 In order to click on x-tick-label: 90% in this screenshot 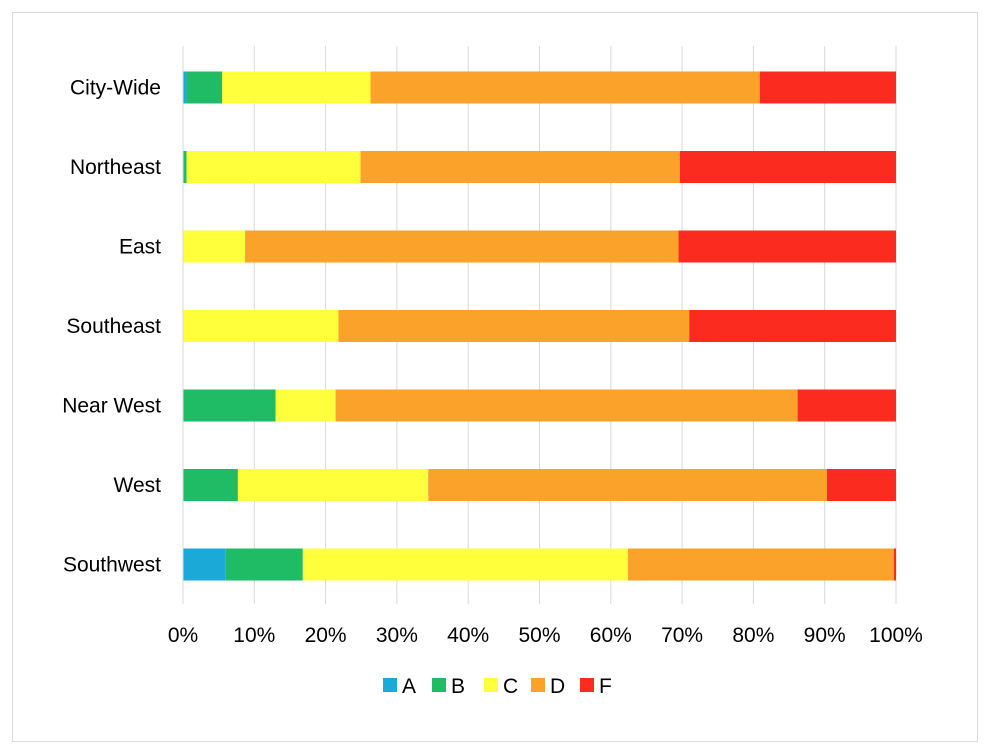, I will do `click(825, 635)`.